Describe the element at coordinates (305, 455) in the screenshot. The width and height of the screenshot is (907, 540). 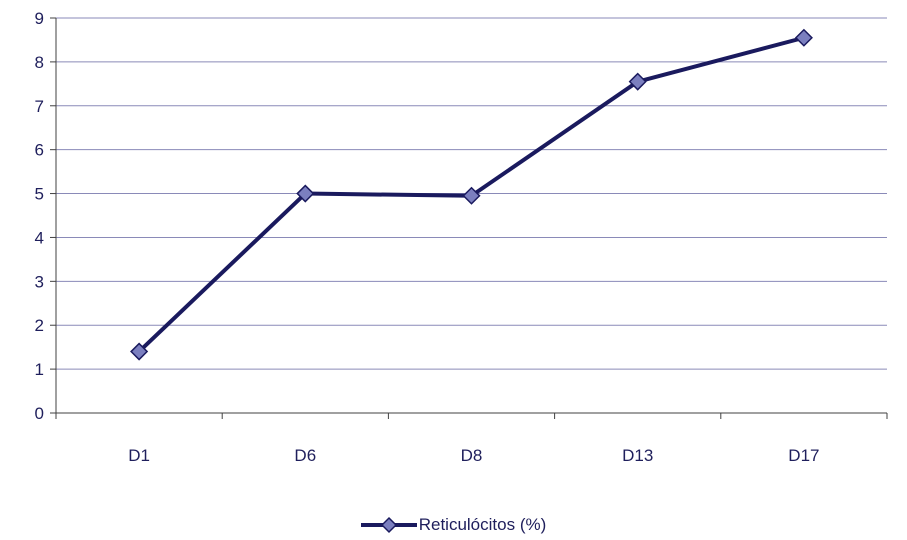
I see `x-tick-label: D6` at that location.